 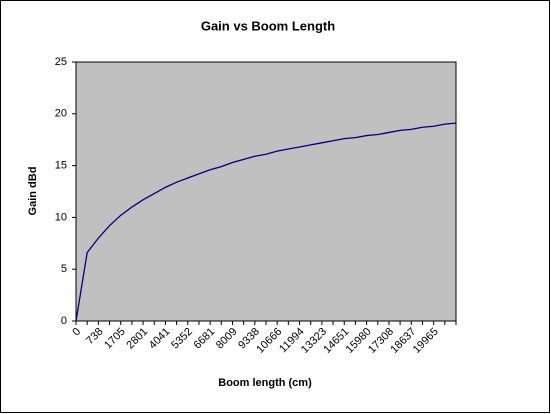 What do you see at coordinates (64, 321) in the screenshot?
I see `y-tick-label: 0` at bounding box center [64, 321].